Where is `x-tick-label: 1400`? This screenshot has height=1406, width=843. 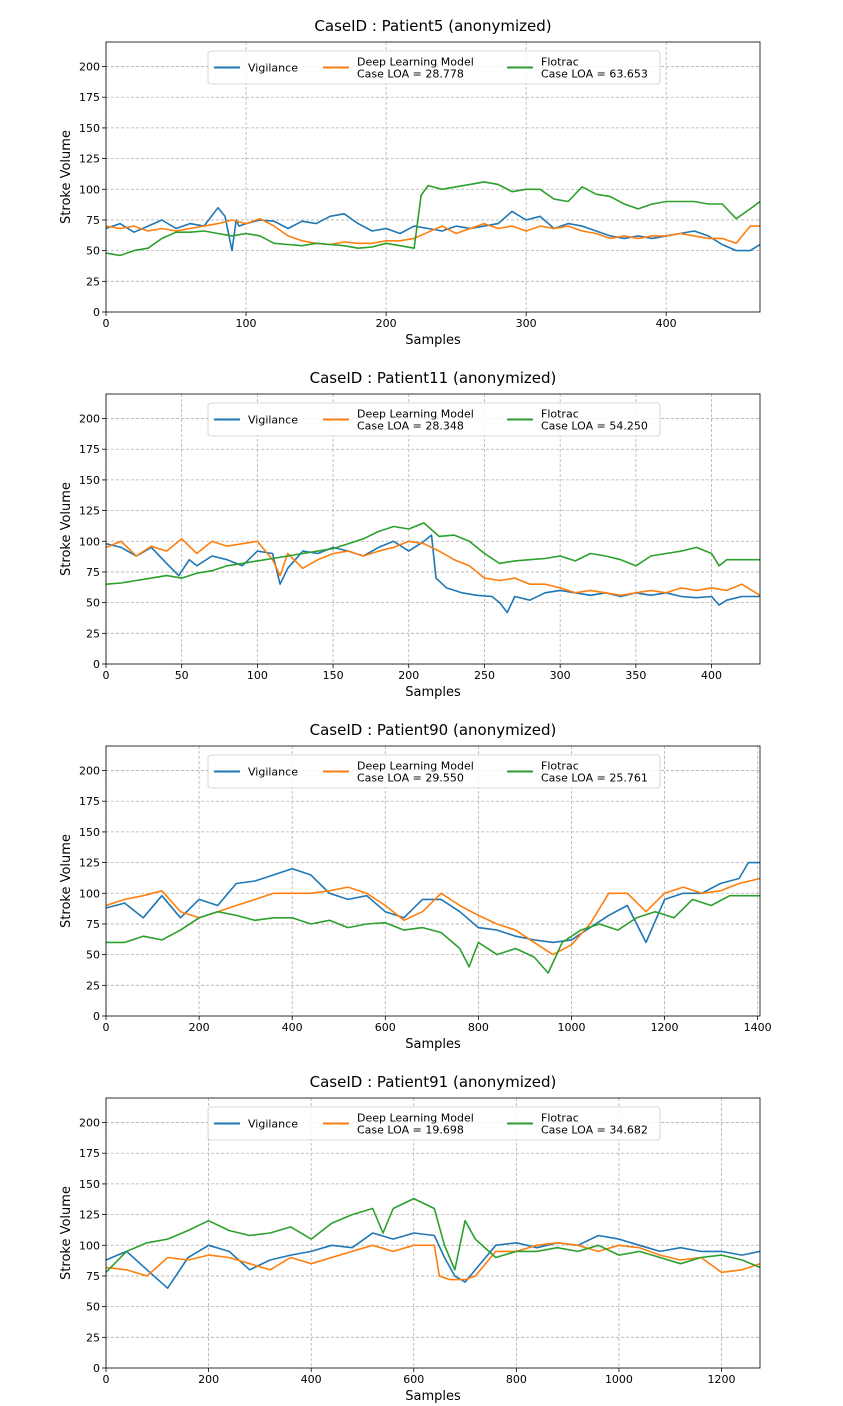 x-tick-label: 1400 is located at coordinates (758, 1027).